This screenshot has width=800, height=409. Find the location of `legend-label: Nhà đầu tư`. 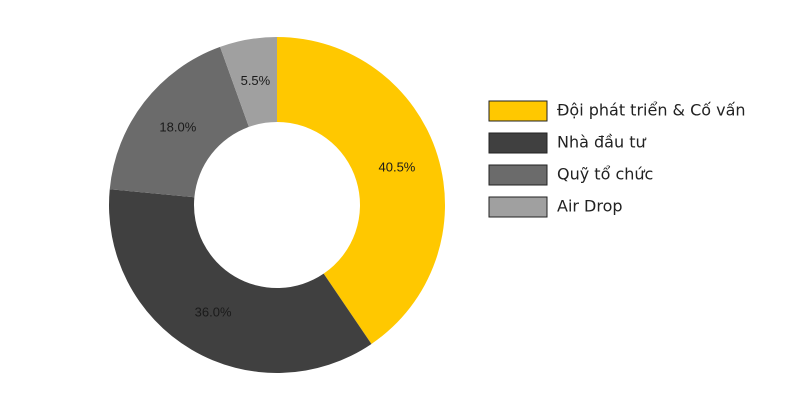

legend-label: Nhà đầu tư is located at coordinates (601, 142).